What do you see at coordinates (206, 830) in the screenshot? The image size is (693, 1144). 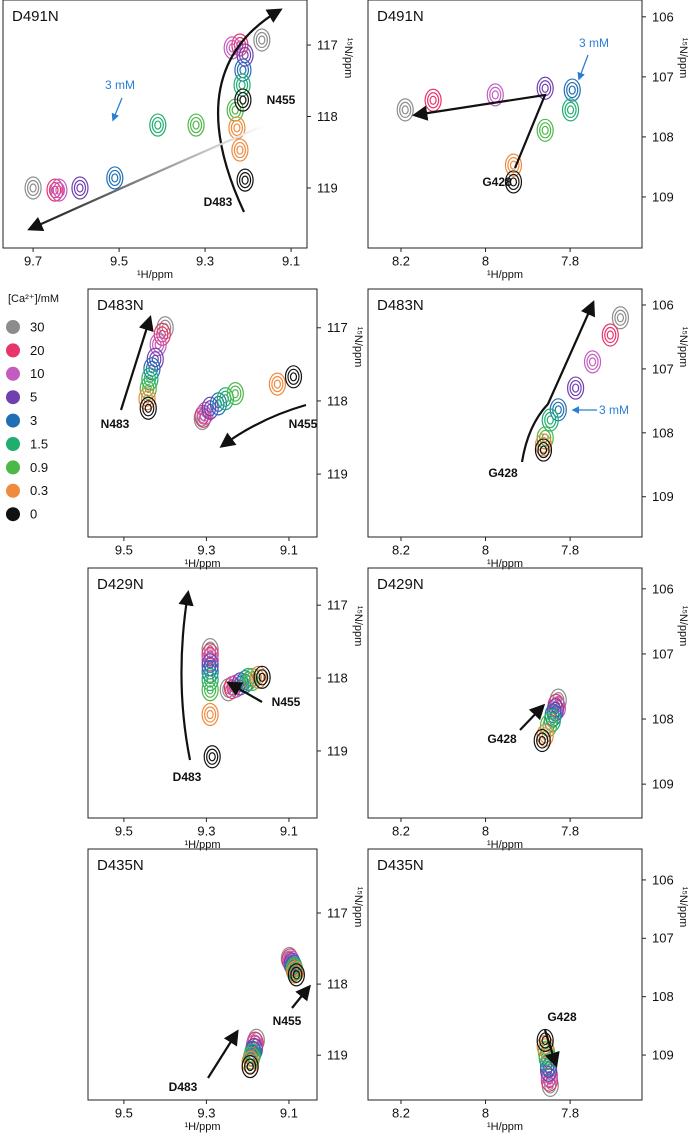 I see `x-tick-label: 9.3` at bounding box center [206, 830].